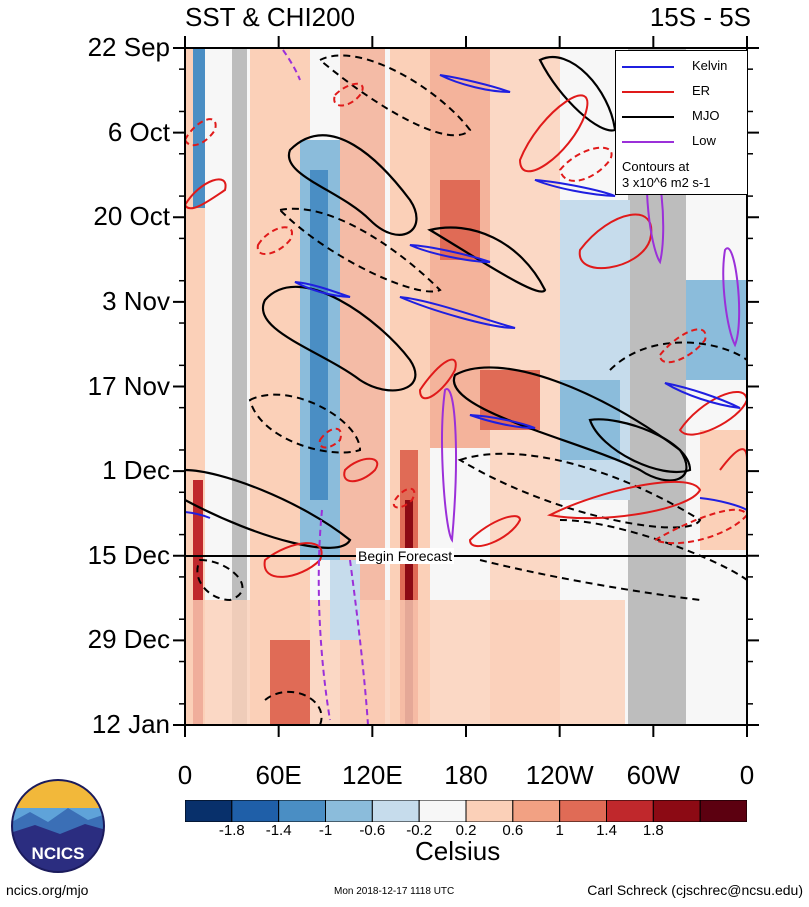 The height and width of the screenshot is (907, 809). What do you see at coordinates (128, 554) in the screenshot?
I see `y-tick-label: 15 Dec` at bounding box center [128, 554].